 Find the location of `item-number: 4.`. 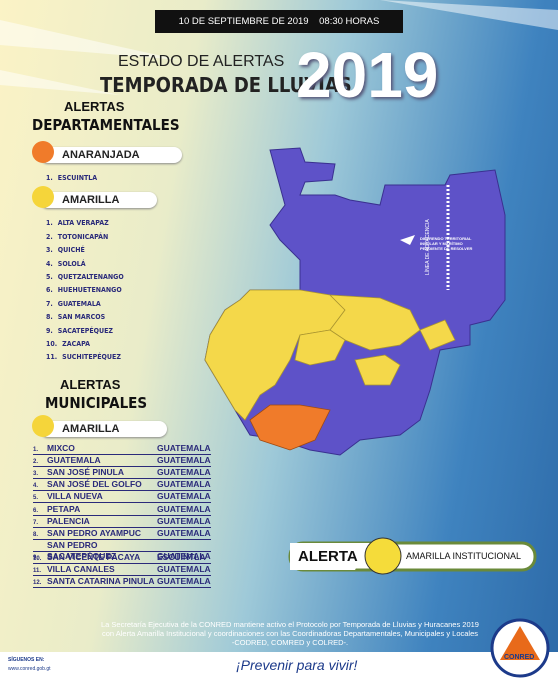

item-number: 4. is located at coordinates (49, 263).